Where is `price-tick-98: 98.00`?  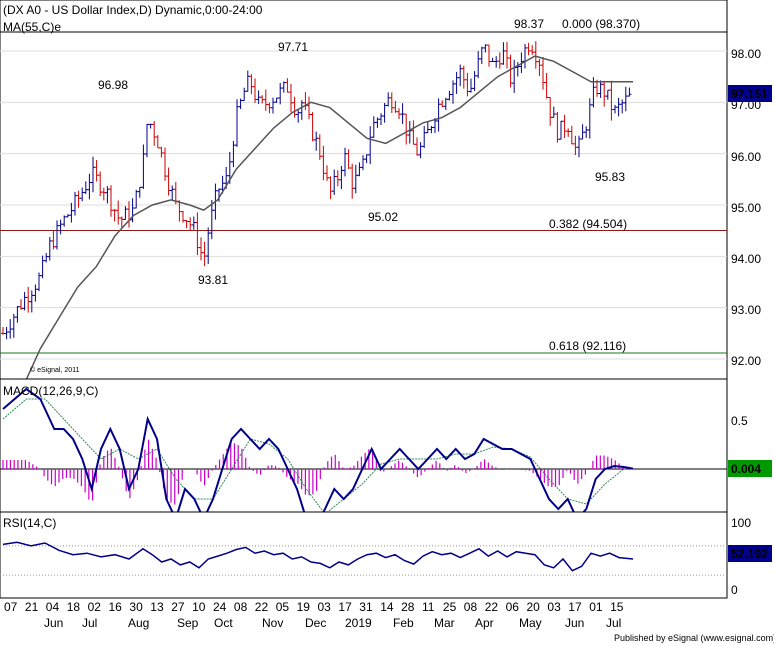 price-tick-98: 98.00 is located at coordinates (746, 54).